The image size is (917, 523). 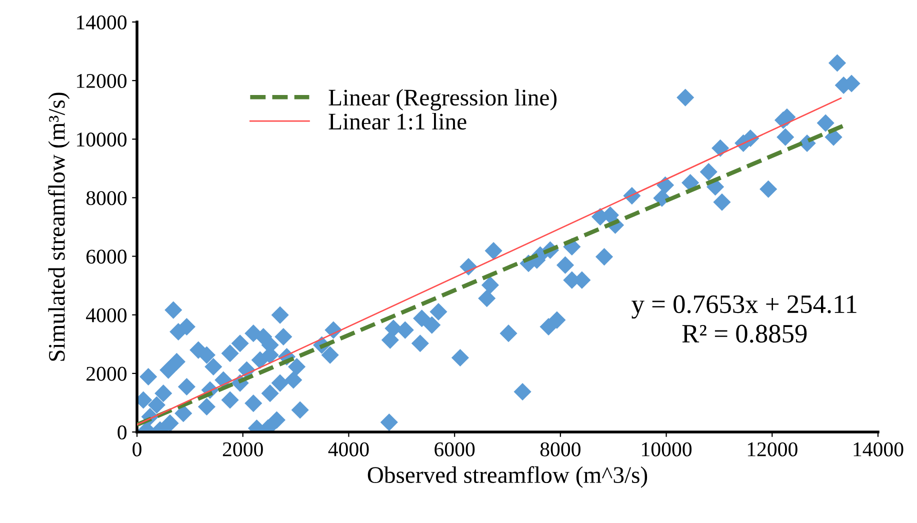 I want to click on x-tick-label: 8000, so click(x=560, y=449).